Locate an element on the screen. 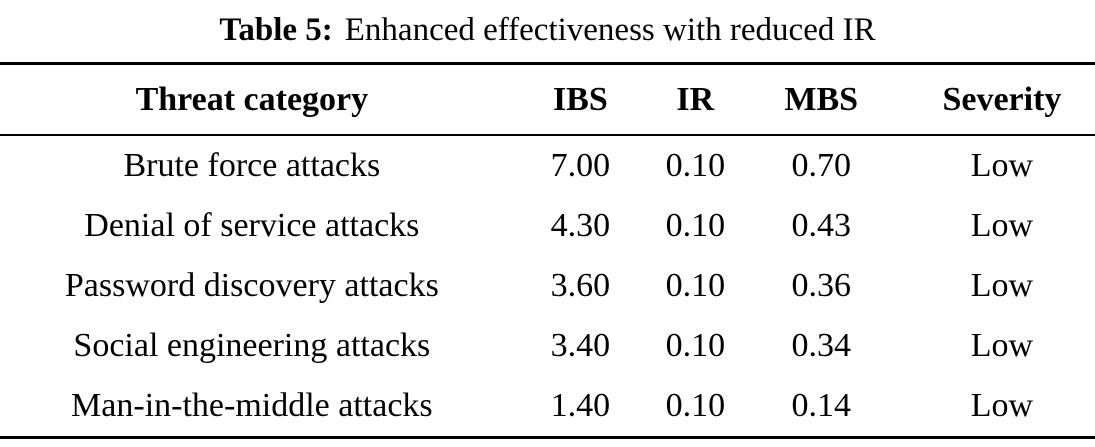  threat-category-cell: Man-in-the-middle attacks is located at coordinates (252, 405).